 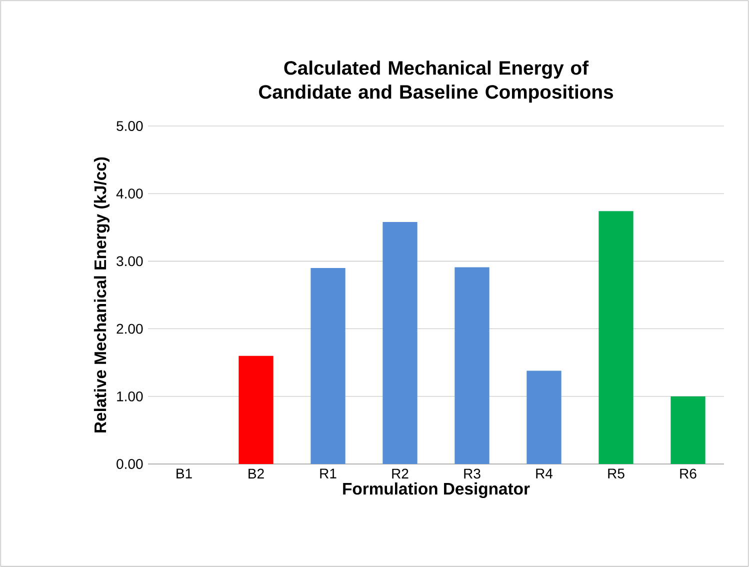 What do you see at coordinates (129, 464) in the screenshot?
I see `y-tick-label: 0.00` at bounding box center [129, 464].